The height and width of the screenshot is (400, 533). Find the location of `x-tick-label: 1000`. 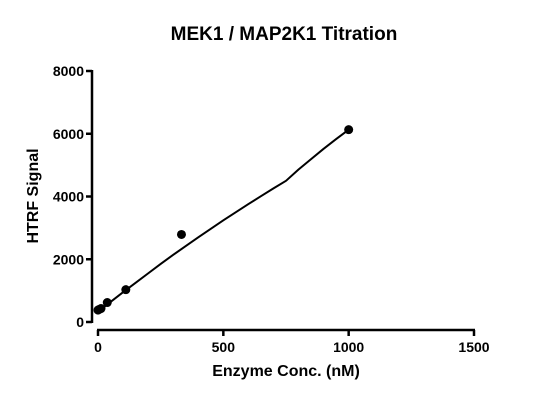

x-tick-label: 1000 is located at coordinates (348, 347).